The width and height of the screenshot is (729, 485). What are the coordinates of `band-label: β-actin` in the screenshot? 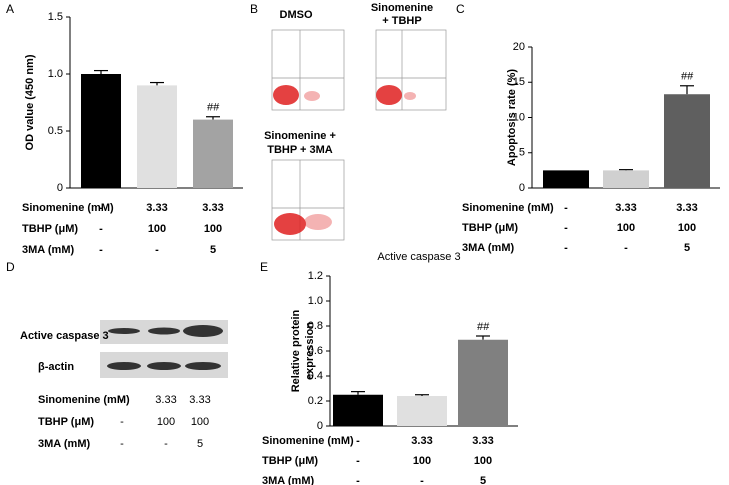 It's located at (56, 367).